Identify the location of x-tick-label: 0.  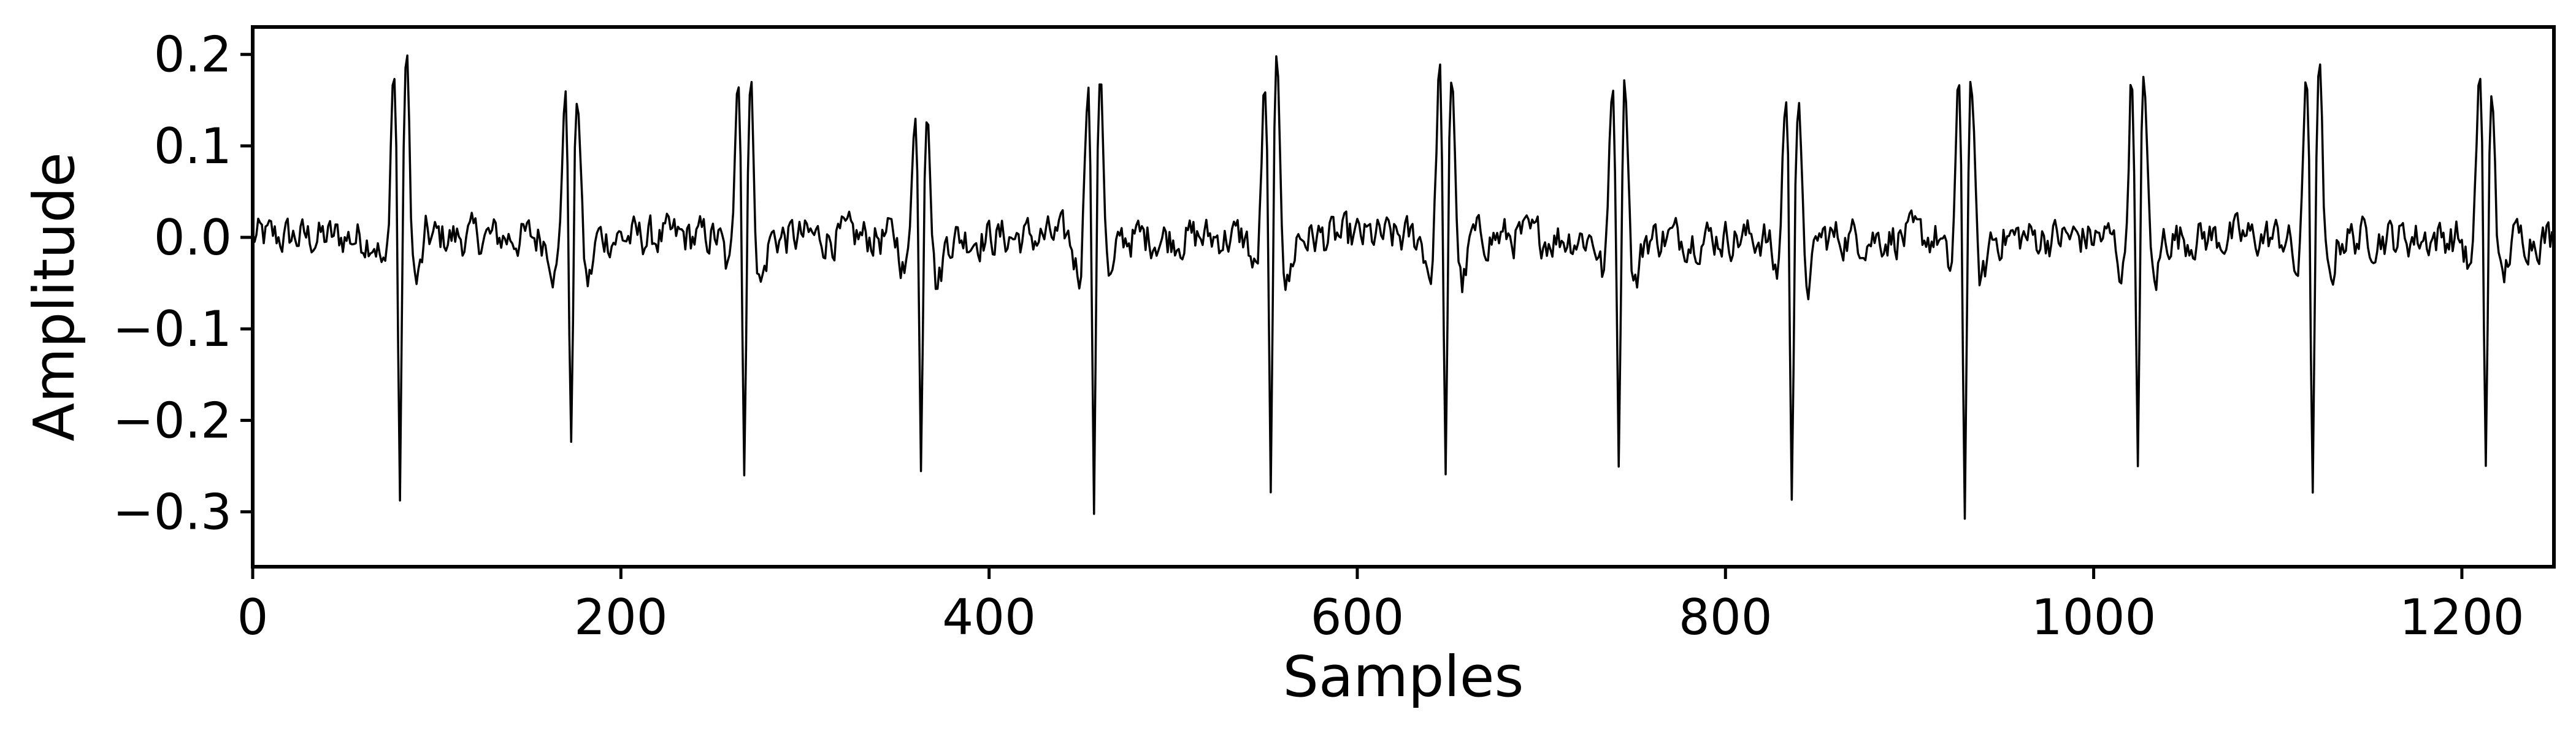
(253, 617).